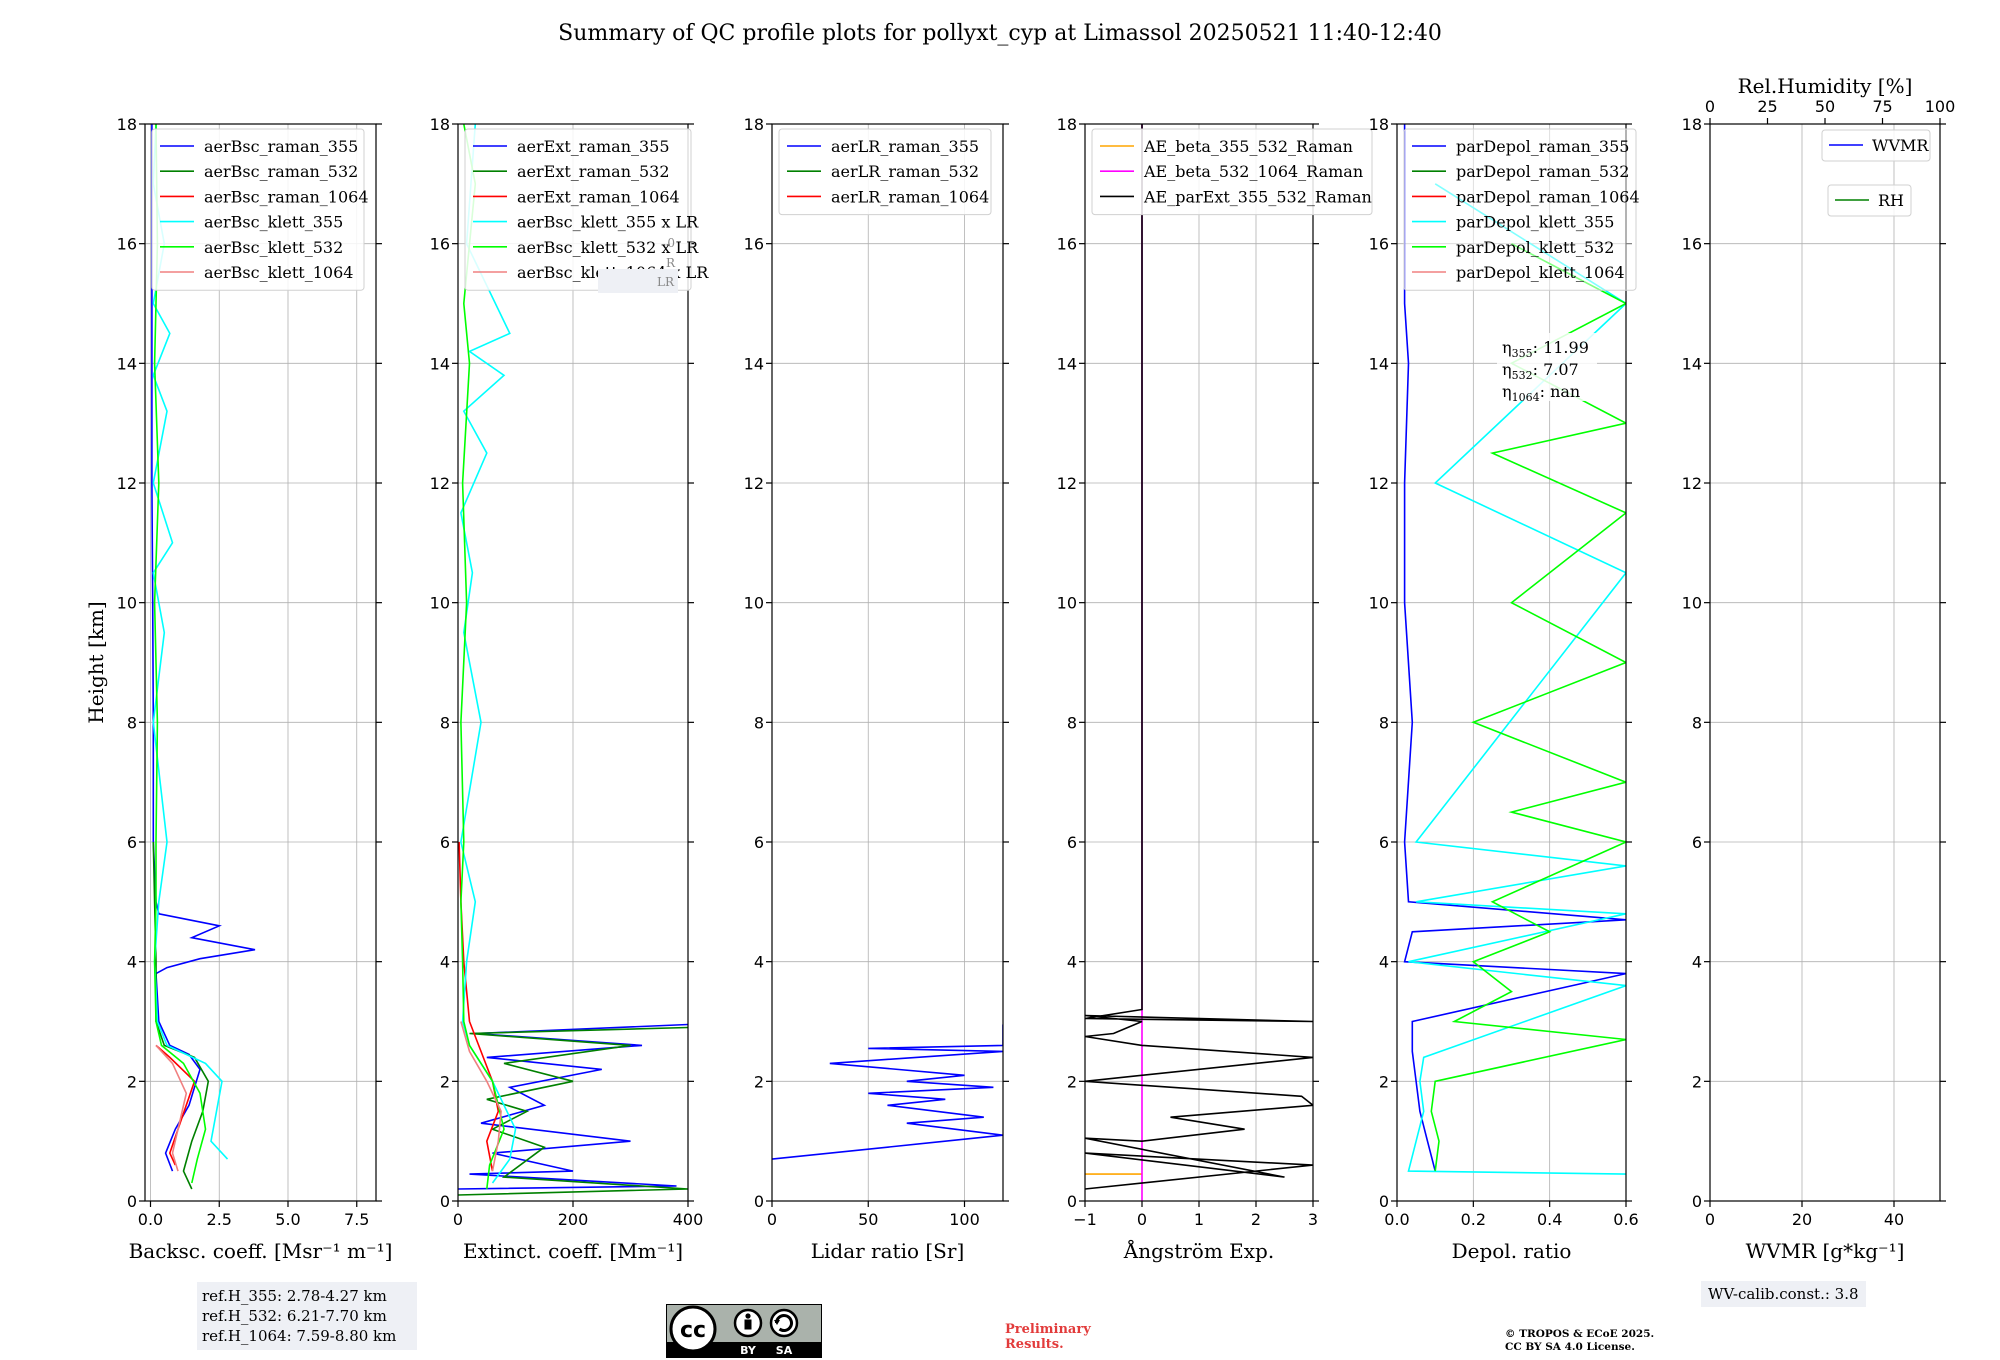 Image resolution: width=2000 pixels, height=1360 pixels. What do you see at coordinates (1034, 1344) in the screenshot?
I see `preliminary-line-2: Results.` at bounding box center [1034, 1344].